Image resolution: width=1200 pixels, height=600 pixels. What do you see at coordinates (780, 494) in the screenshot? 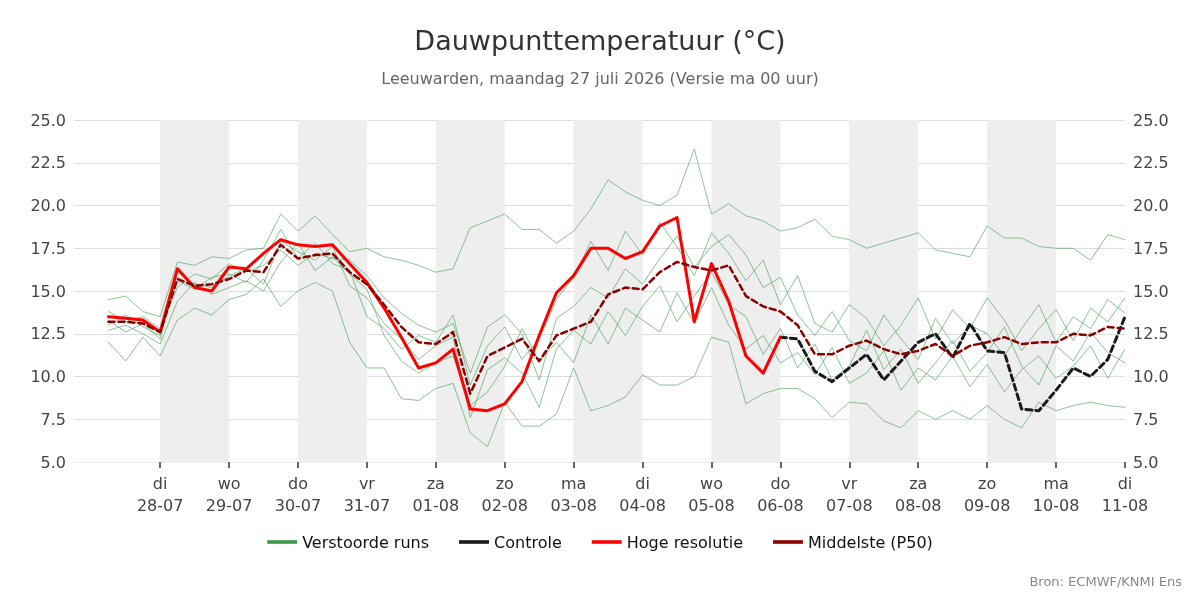
I see `x-tick-label: do 06-08` at bounding box center [780, 494].